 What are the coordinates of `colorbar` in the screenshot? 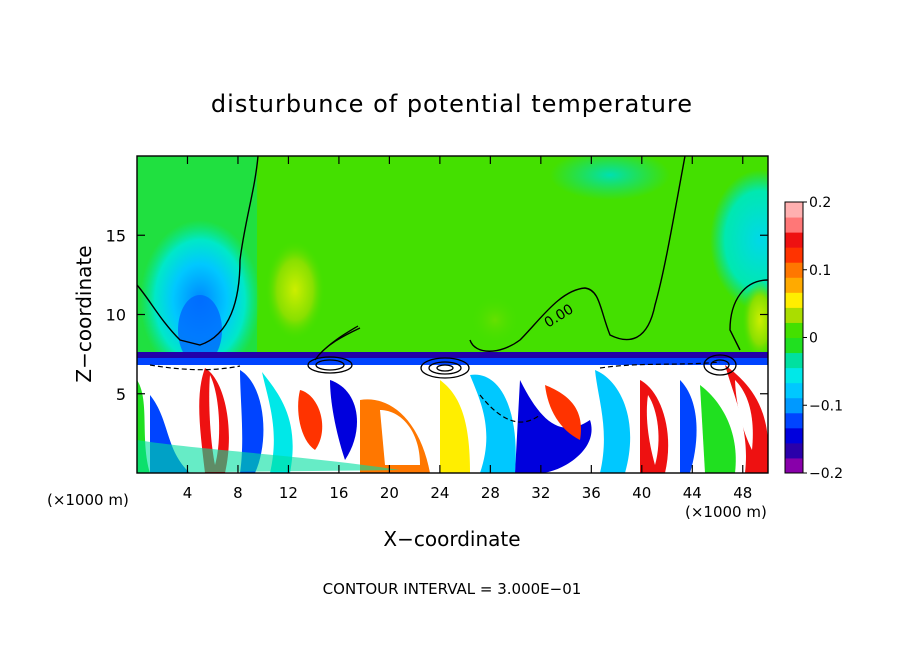 It's located at (794, 338).